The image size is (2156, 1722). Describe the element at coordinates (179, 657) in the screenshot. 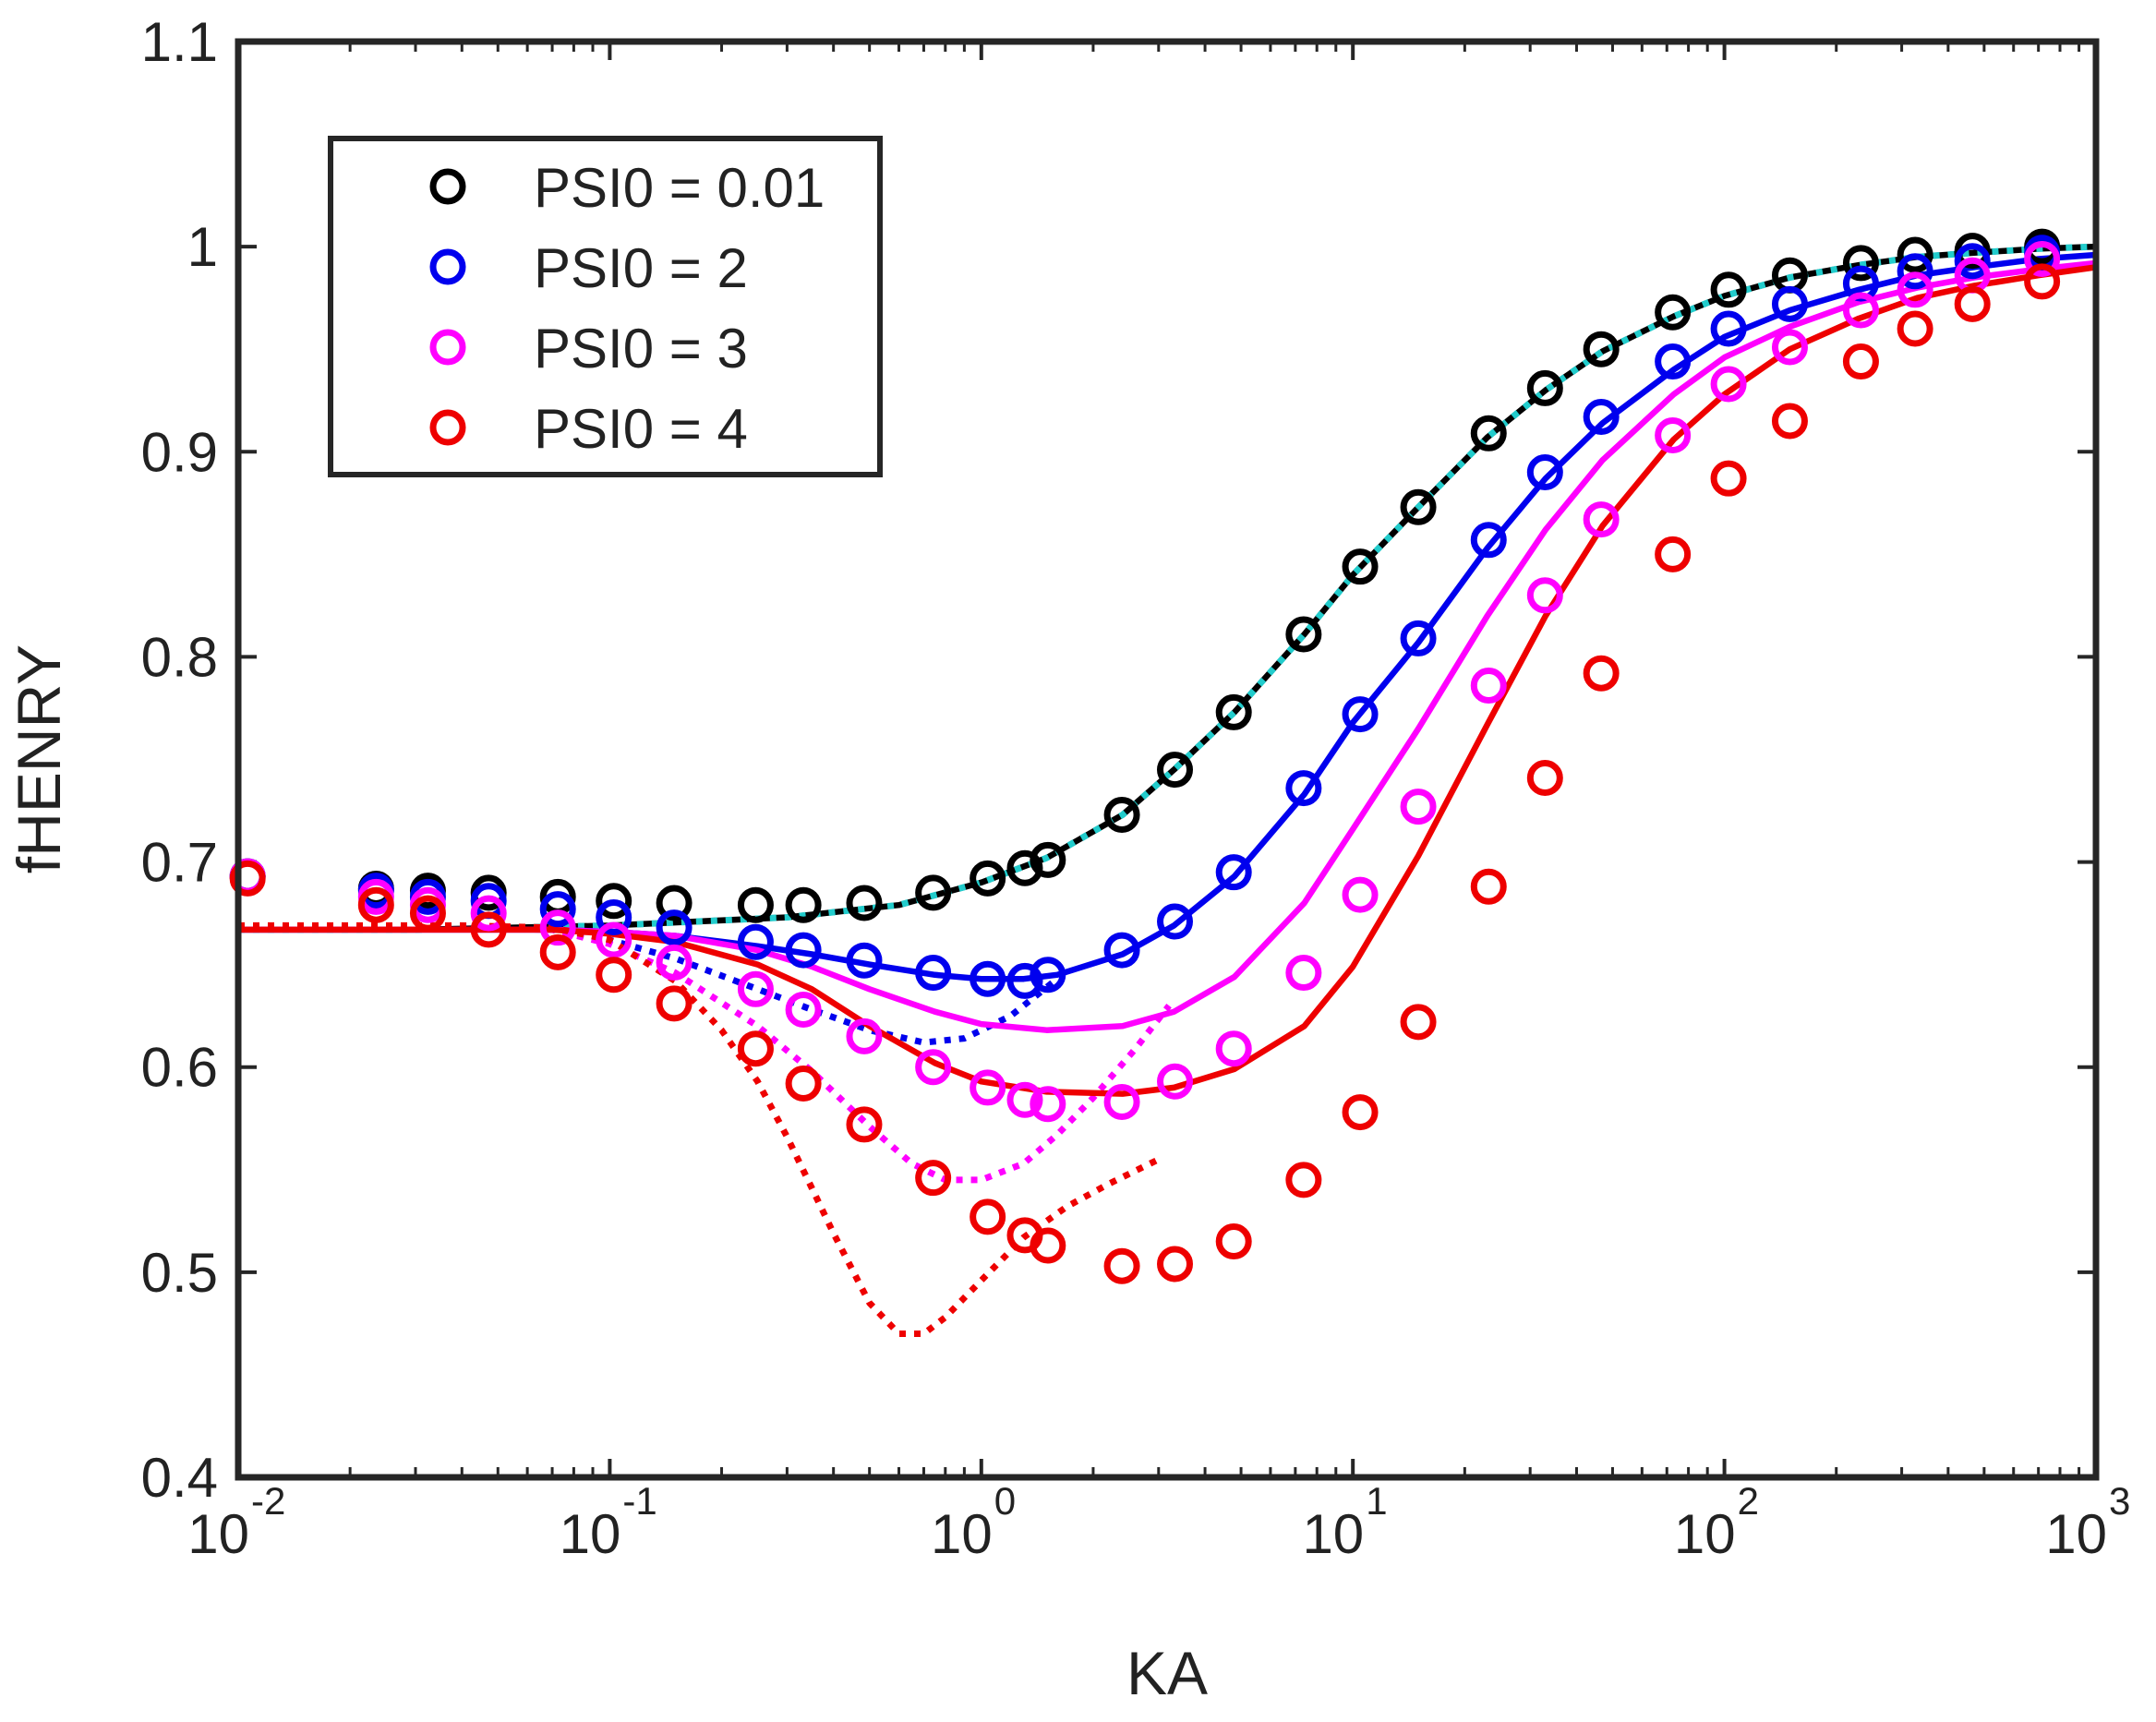

I see `y-tick-label: 0.8` at that location.